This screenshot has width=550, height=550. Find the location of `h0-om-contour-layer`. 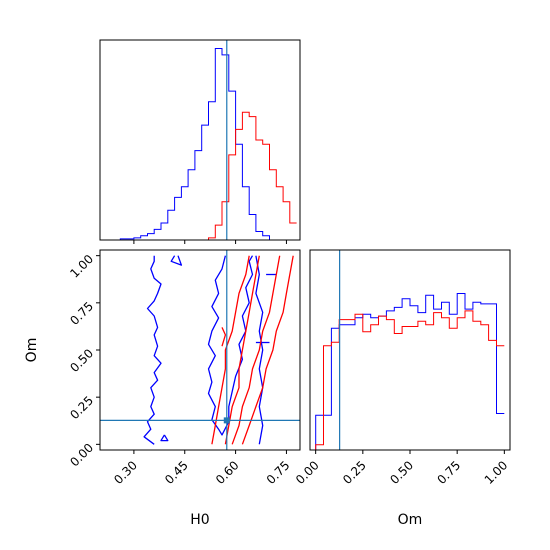

h0-om-contour-layer is located at coordinates (218, 350).